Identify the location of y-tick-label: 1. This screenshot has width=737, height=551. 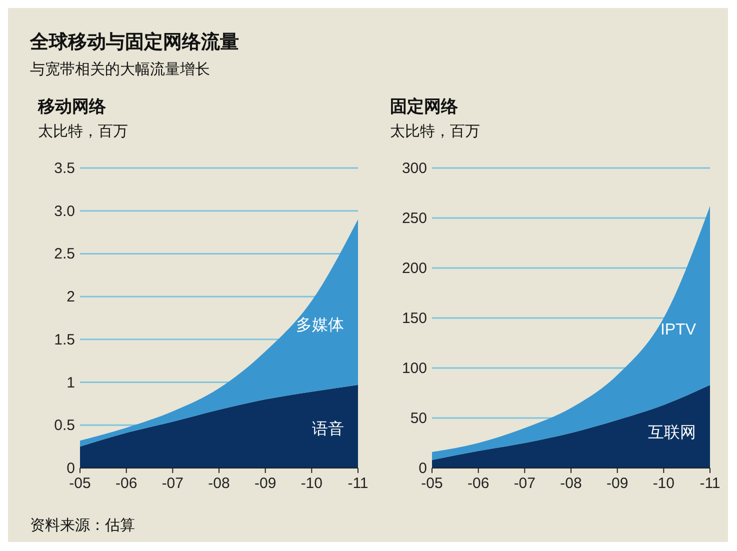
(70, 383).